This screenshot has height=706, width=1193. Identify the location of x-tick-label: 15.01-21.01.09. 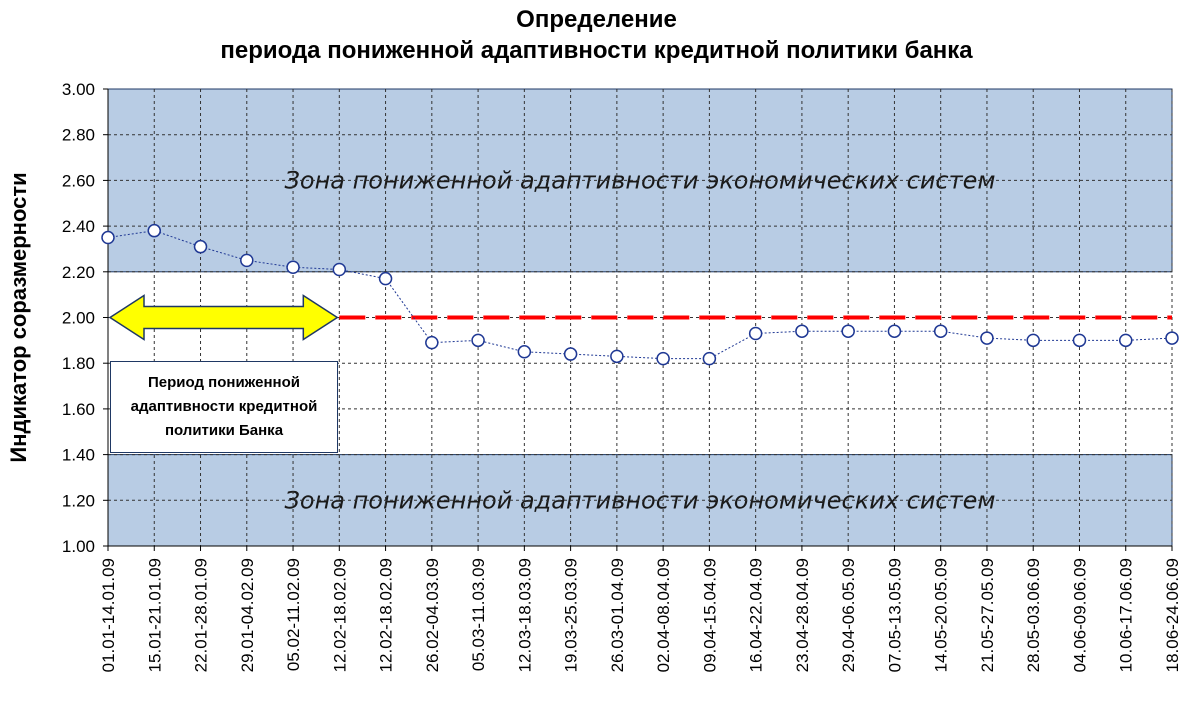
(154, 615).